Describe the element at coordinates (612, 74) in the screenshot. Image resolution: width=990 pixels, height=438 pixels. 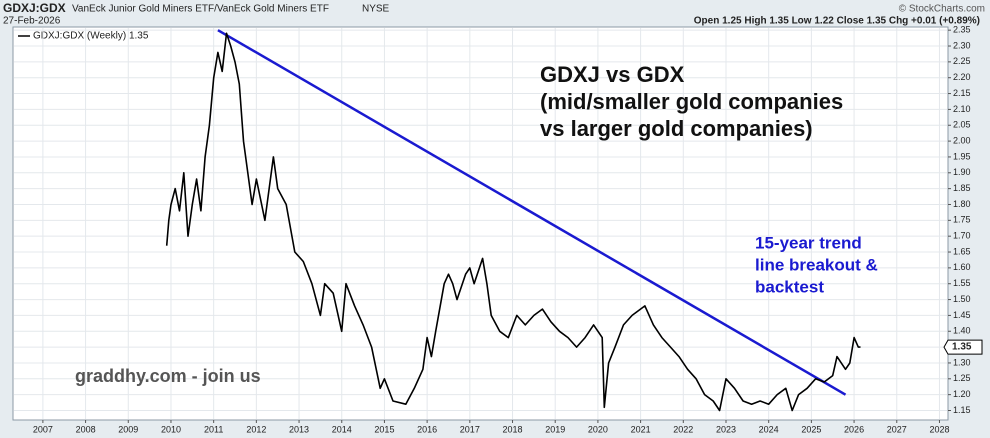
I see `title-line: GDXJ vs GDX` at that location.